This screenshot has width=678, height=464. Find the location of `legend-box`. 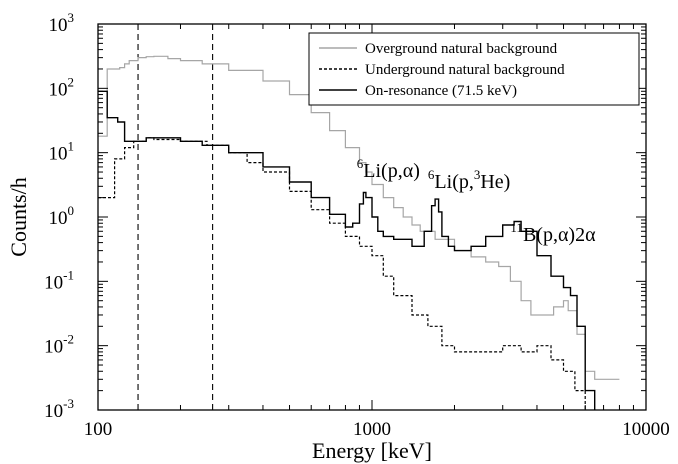

legend-box is located at coordinates (474, 69).